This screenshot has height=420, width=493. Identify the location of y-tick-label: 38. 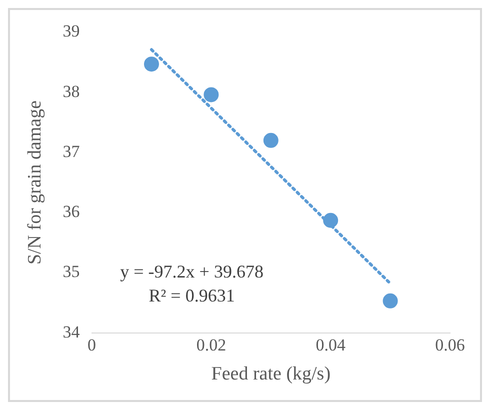
(71, 91).